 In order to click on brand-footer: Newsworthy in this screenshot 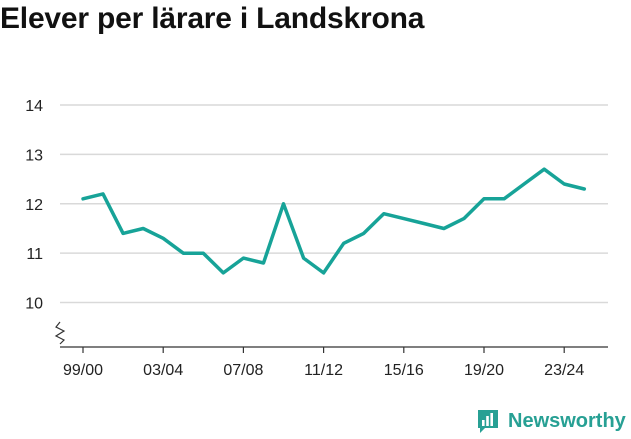, I will do `click(551, 421)`.